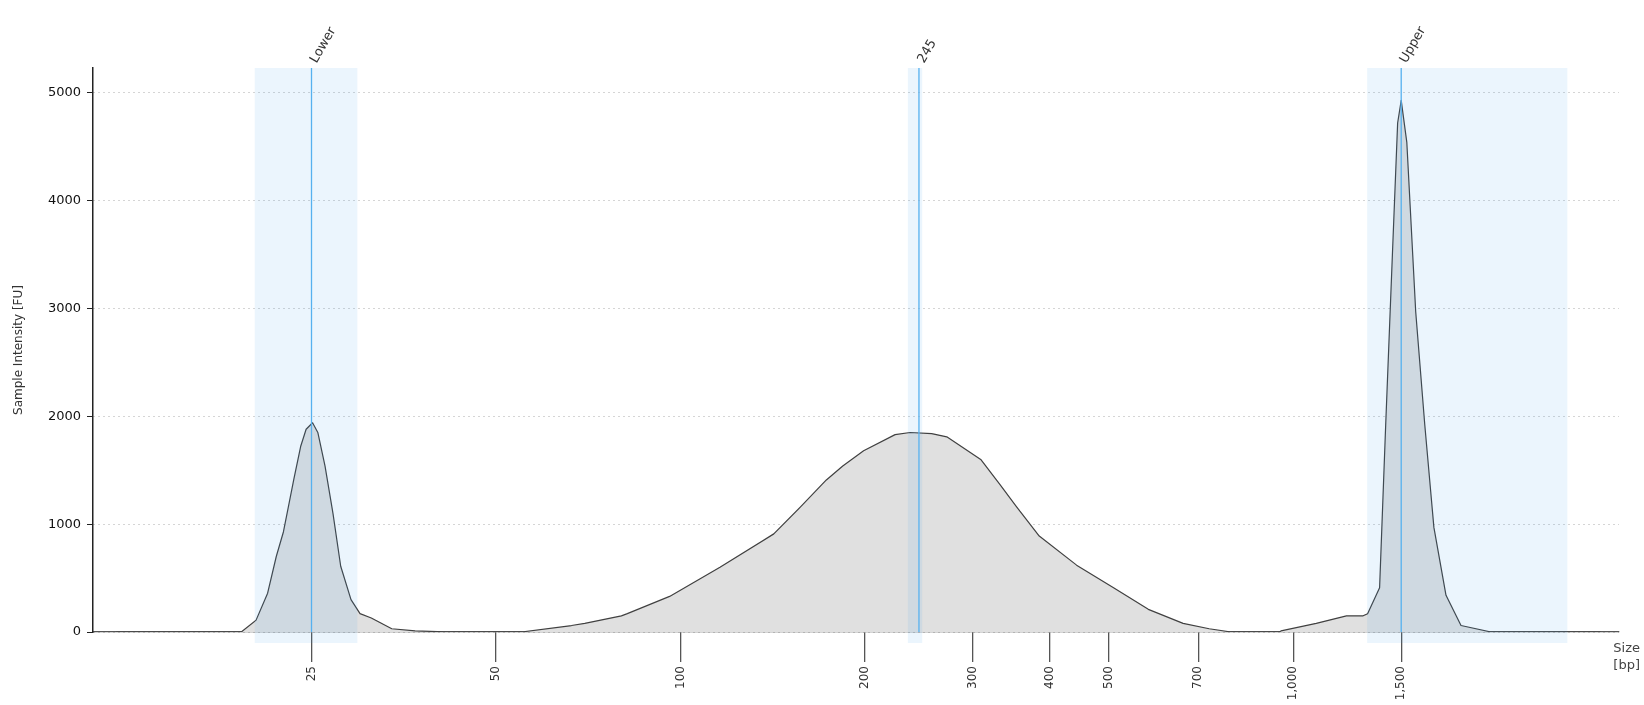 This screenshot has height=705, width=1644. Describe the element at coordinates (1400, 683) in the screenshot. I see `x-tick-label: 1,500` at that location.